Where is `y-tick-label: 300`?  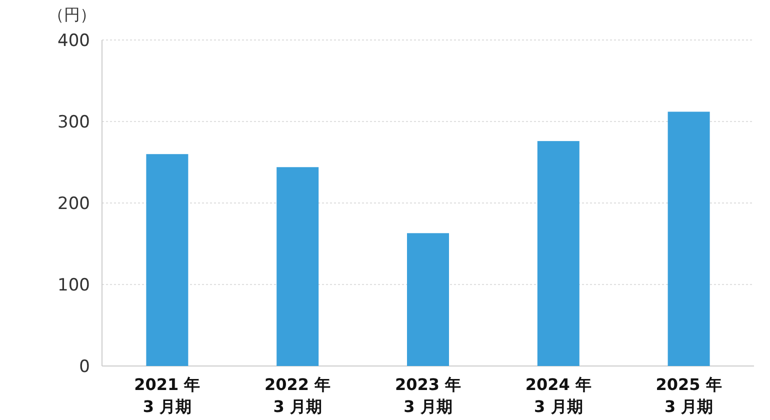
y-tick-label: 300 is located at coordinates (74, 122).